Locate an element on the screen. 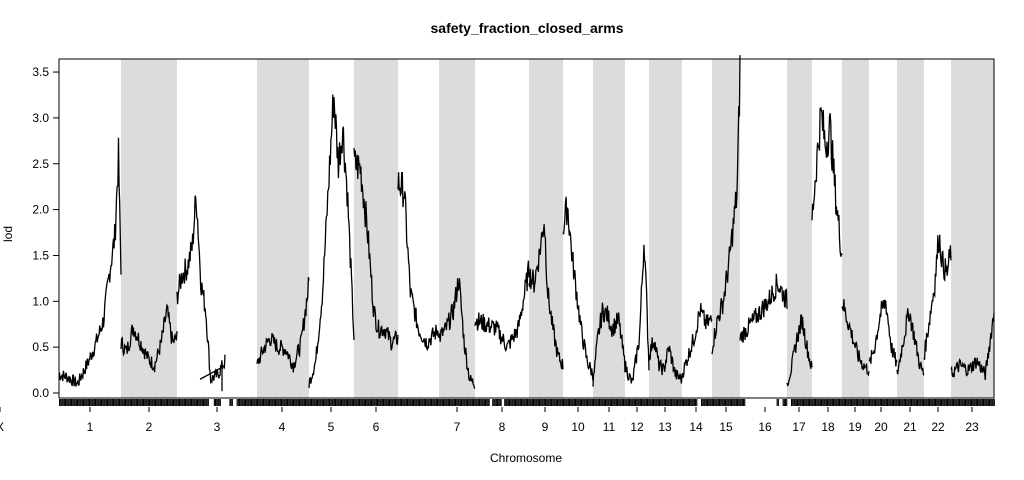 This screenshot has height=480, width=1024. x-tick-label: 14 is located at coordinates (696, 427).